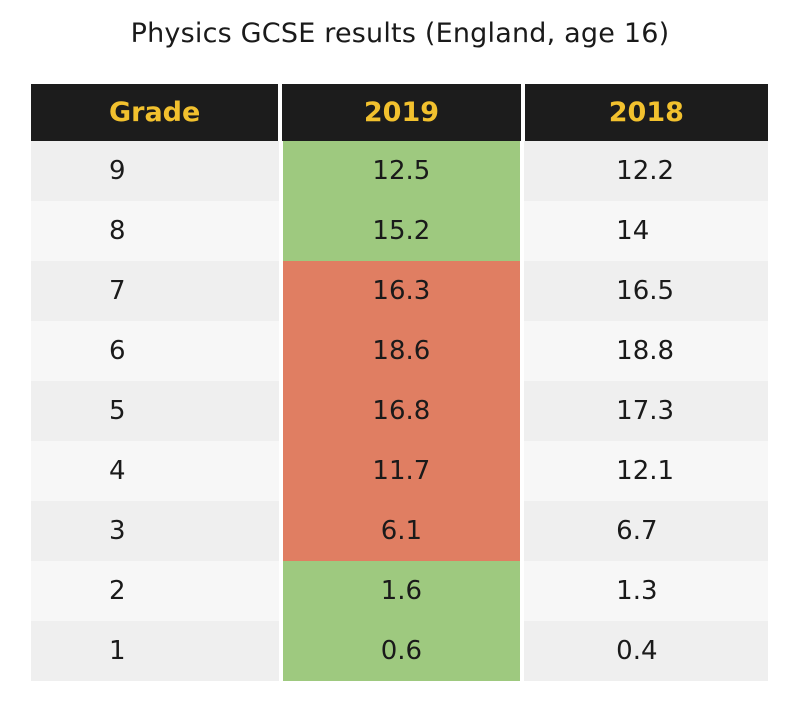  What do you see at coordinates (646, 291) in the screenshot?
I see `value-2018-cell: 16.5` at bounding box center [646, 291].